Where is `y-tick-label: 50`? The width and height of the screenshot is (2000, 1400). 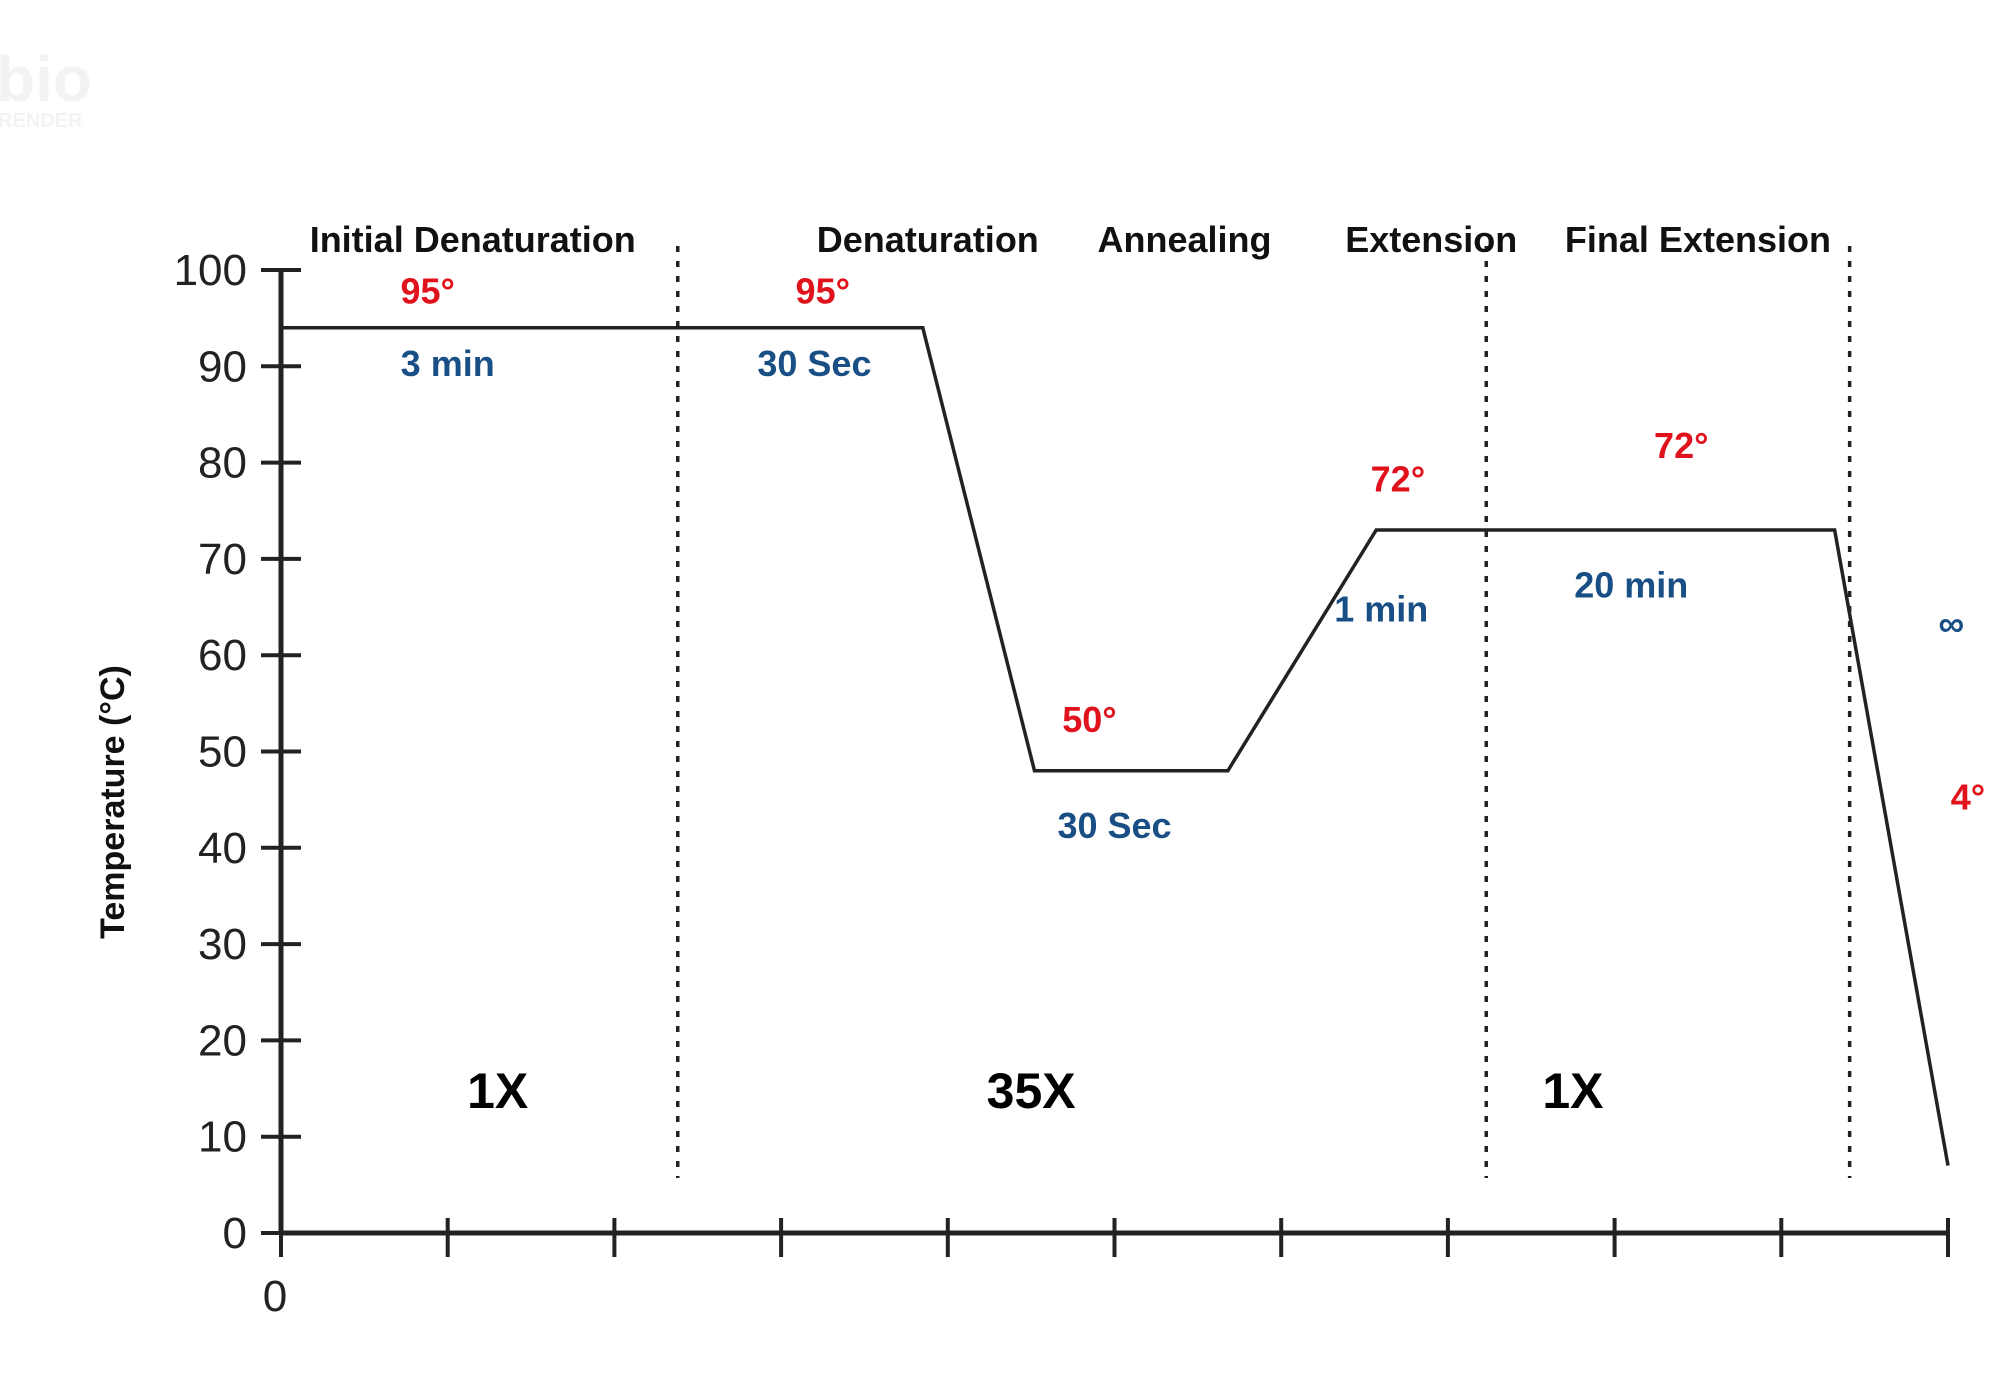 y-tick-label: 50 is located at coordinates (222, 752).